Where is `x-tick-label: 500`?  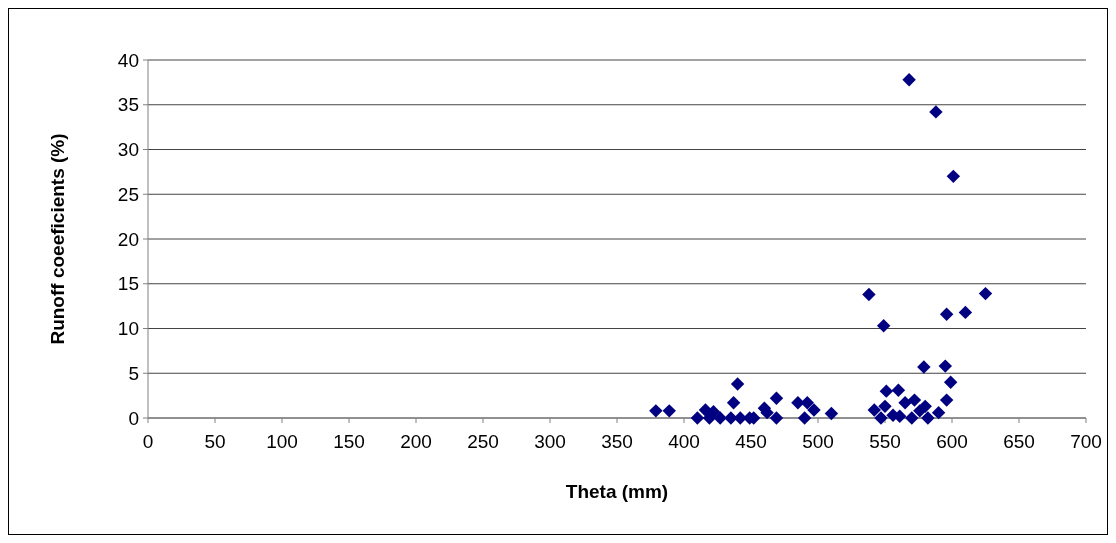
x-tick-label: 500 is located at coordinates (818, 441).